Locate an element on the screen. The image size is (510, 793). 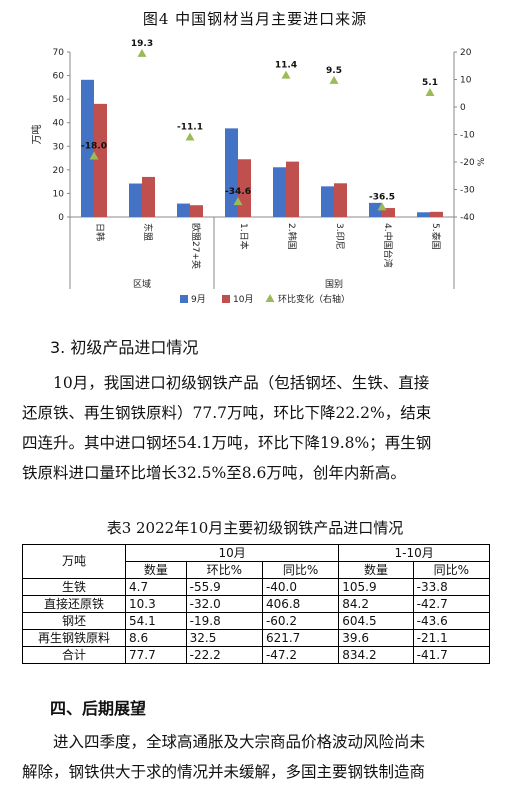
right-tick-label: 20 is located at coordinates (466, 53).